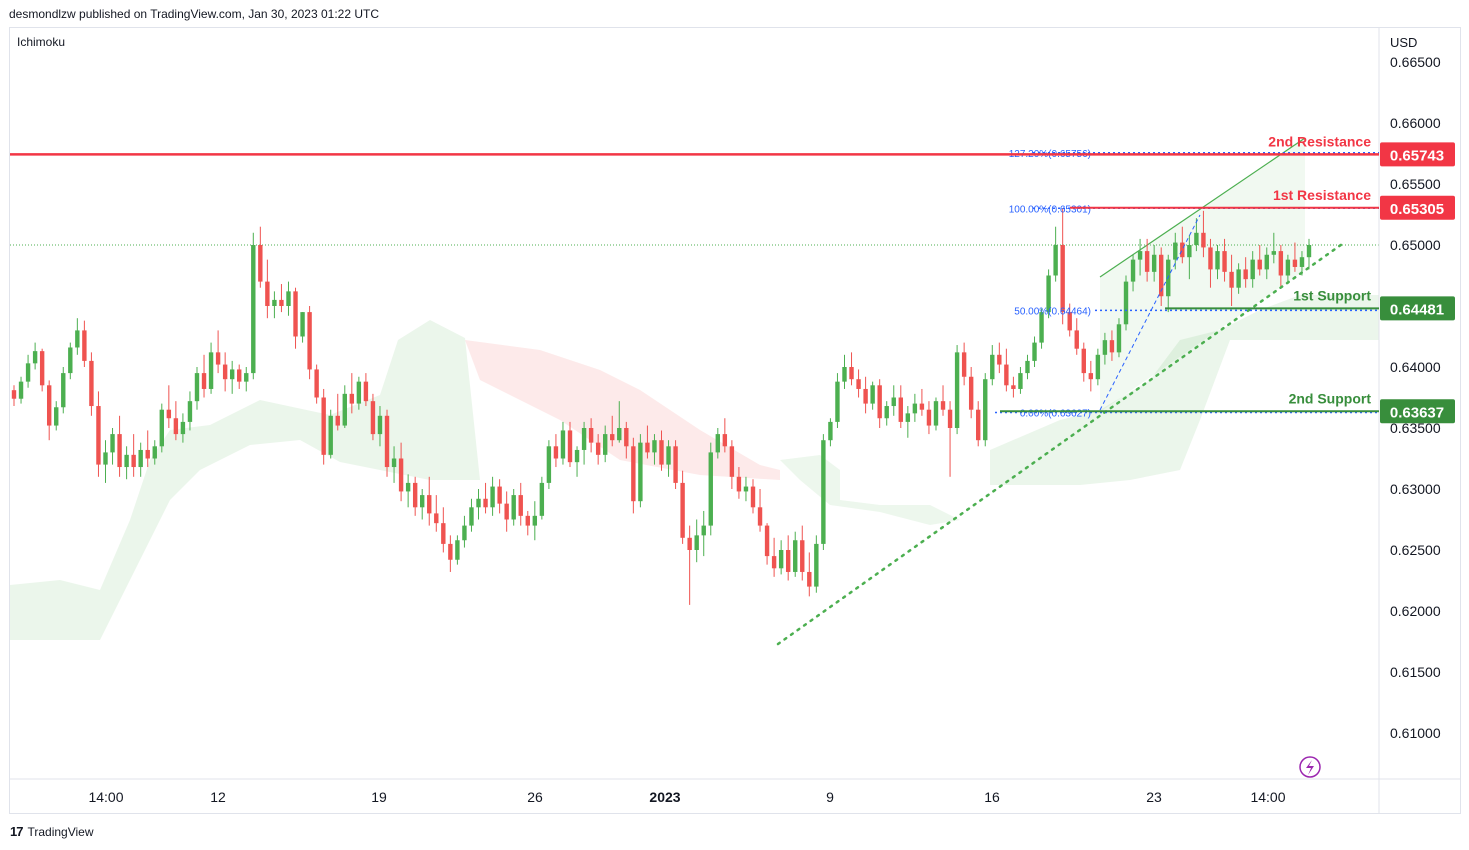 This screenshot has width=1469, height=850. Describe the element at coordinates (1417, 309) in the screenshot. I see `price-tag-label: 0.64481` at that location.